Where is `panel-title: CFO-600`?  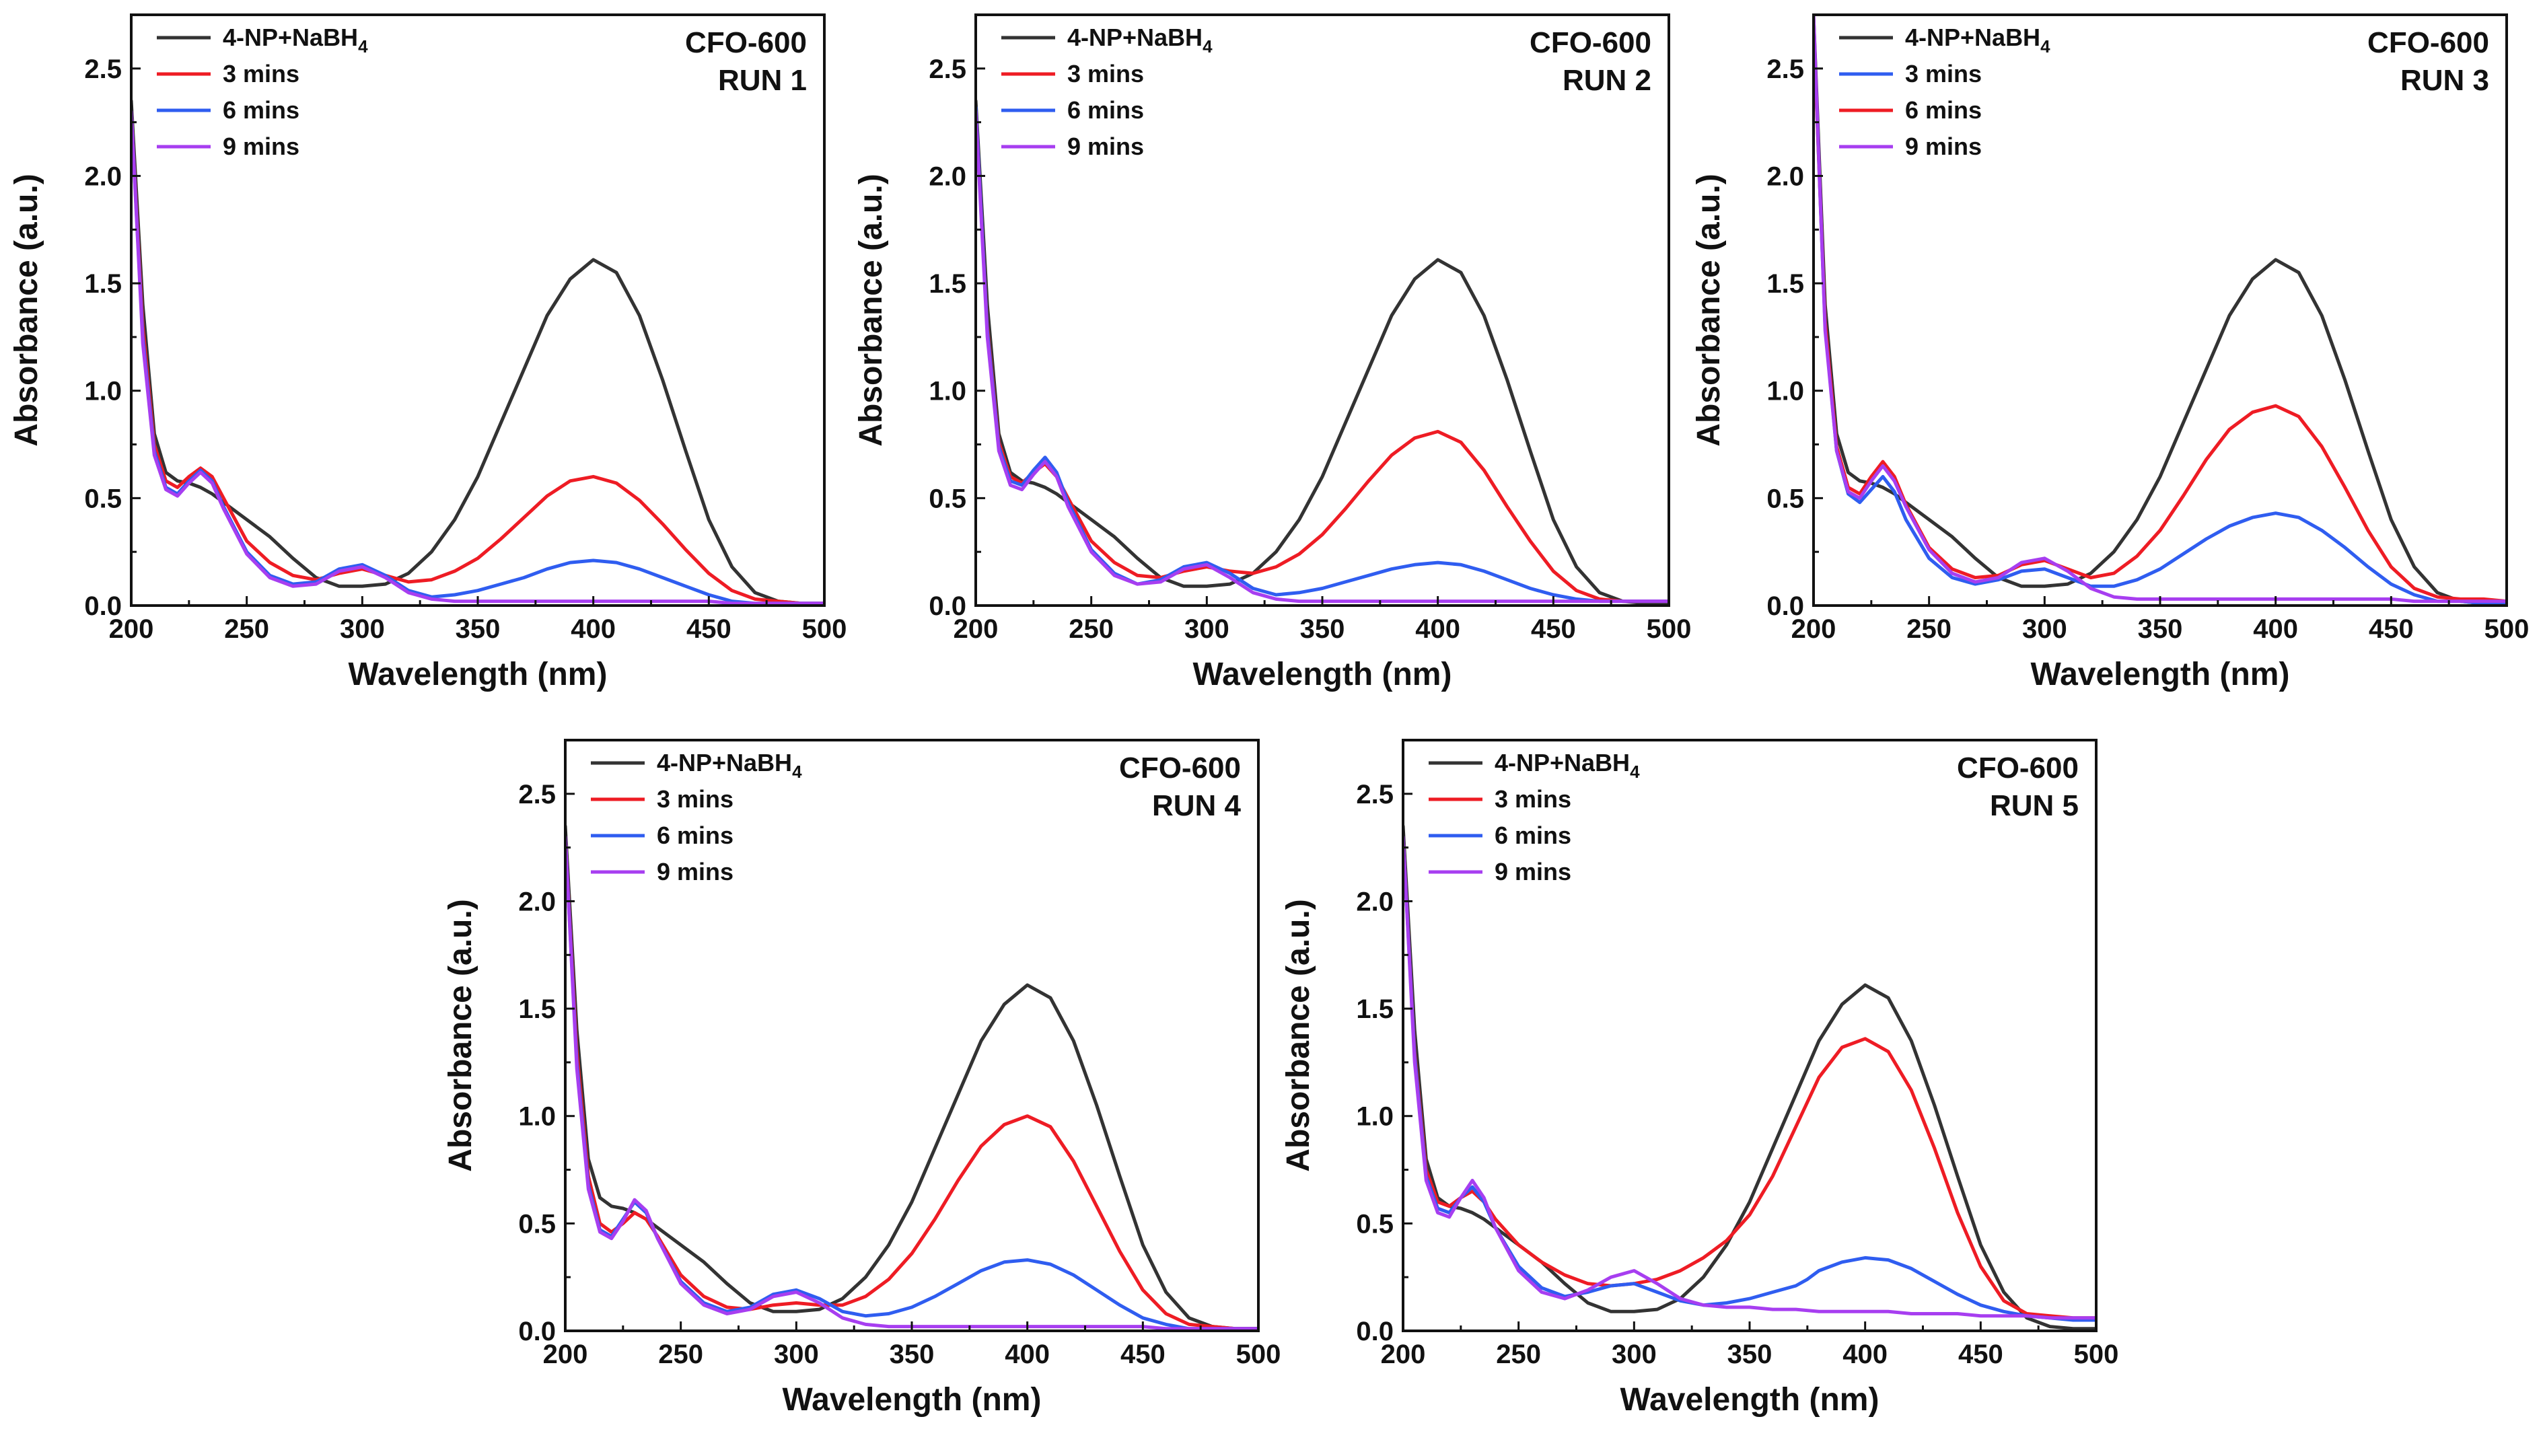 panel-title: CFO-600 is located at coordinates (1590, 42).